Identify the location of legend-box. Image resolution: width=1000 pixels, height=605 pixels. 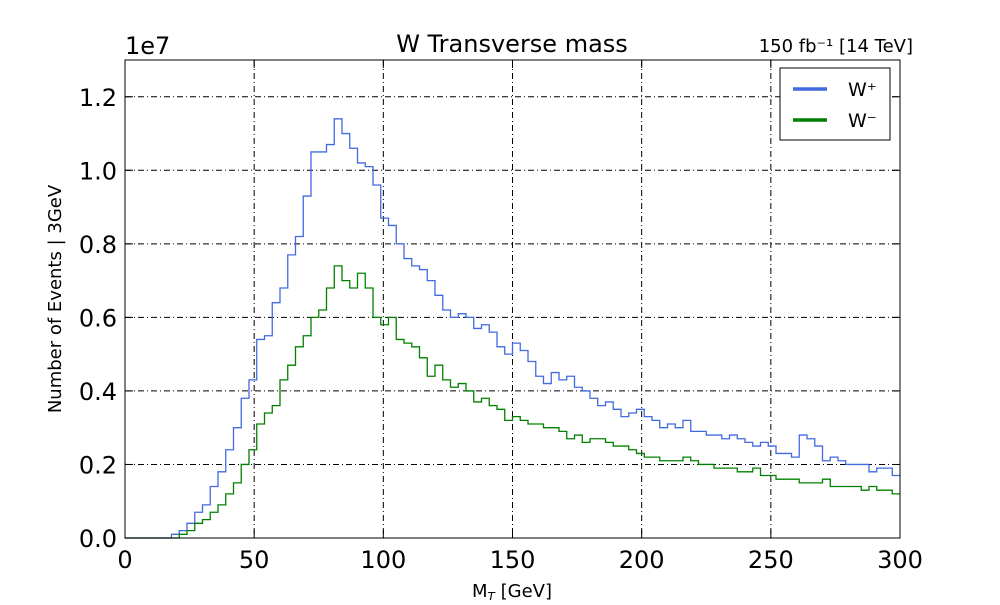
(835, 104).